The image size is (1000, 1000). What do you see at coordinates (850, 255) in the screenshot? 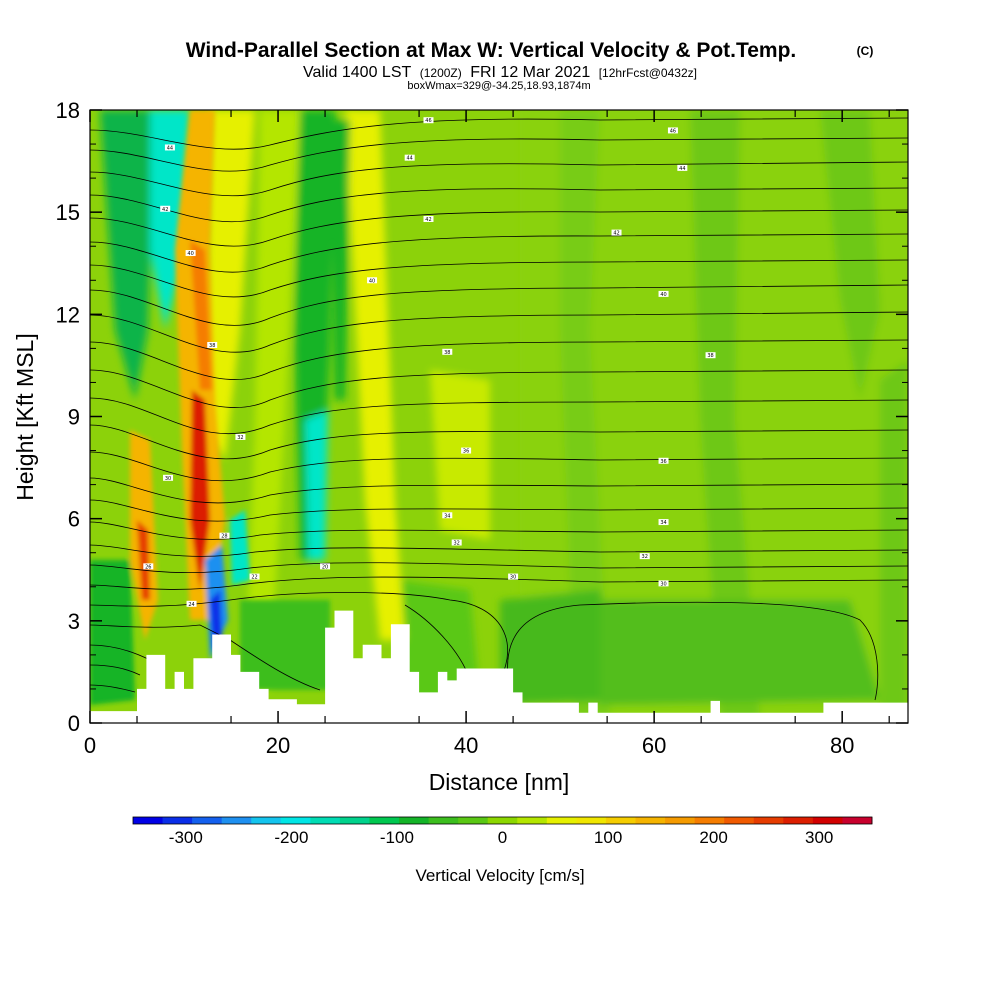
I see `field-band-c` at bounding box center [850, 255].